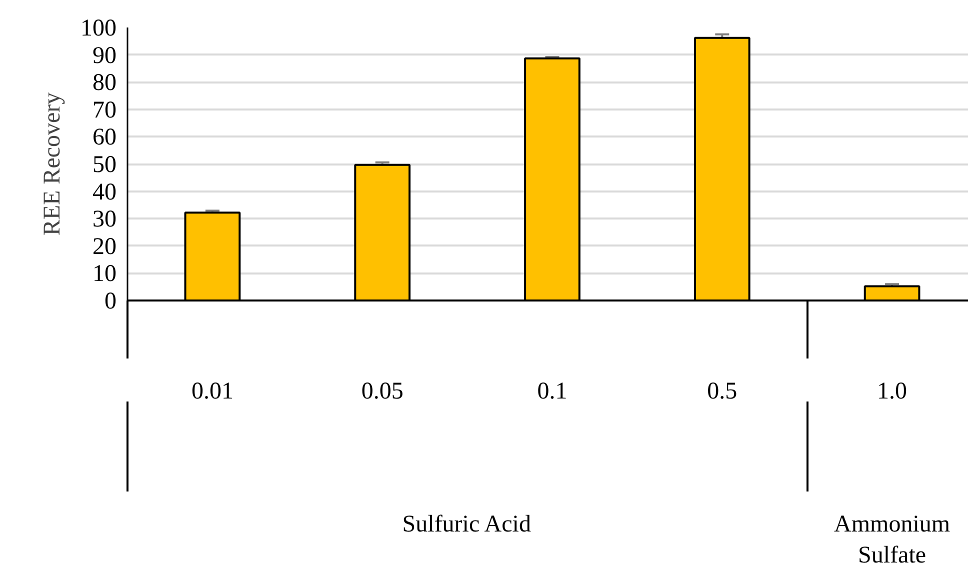 This screenshot has height=571, width=968. I want to click on x-tick-label: 0.5, so click(722, 391).